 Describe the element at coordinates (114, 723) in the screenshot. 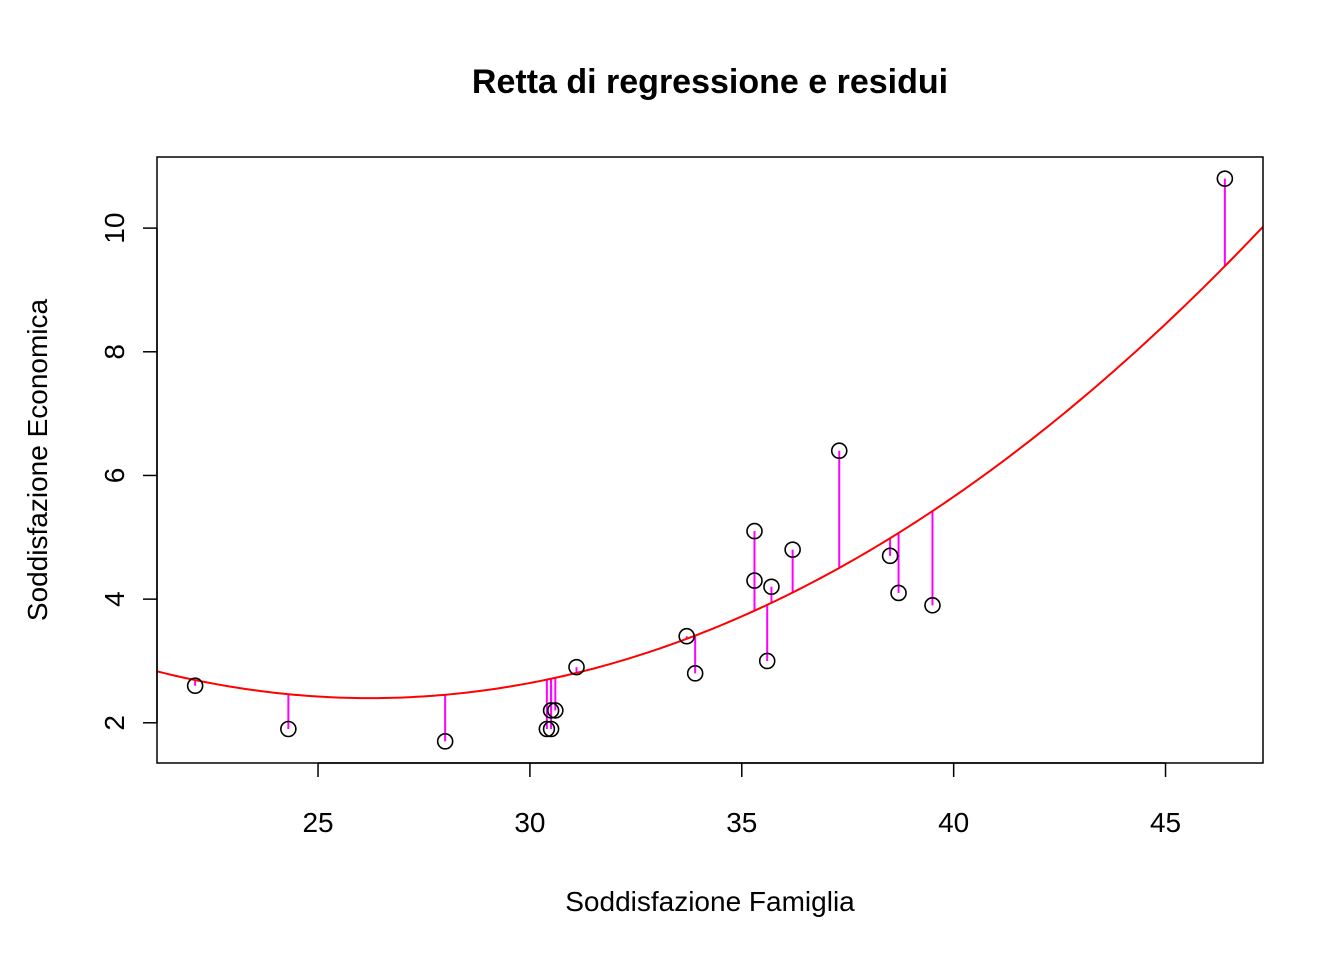

I see `y-tick-label: 2` at that location.